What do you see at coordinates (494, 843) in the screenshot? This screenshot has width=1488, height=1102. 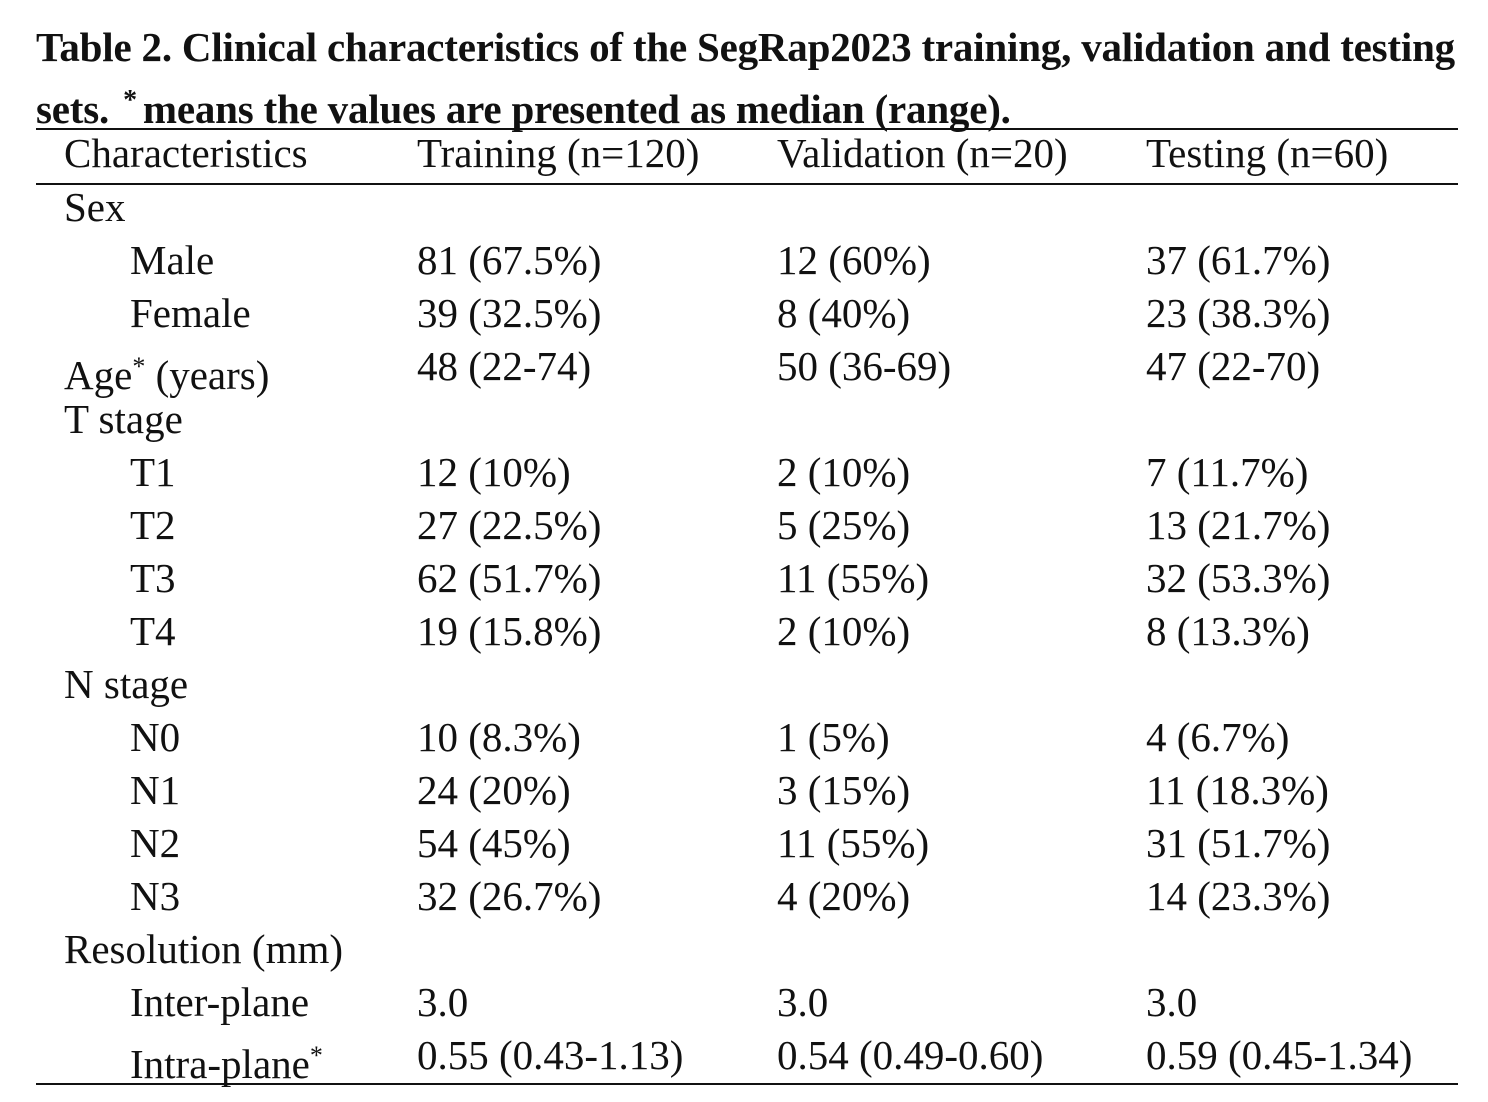 I see `training-value: 54 (45%)` at bounding box center [494, 843].